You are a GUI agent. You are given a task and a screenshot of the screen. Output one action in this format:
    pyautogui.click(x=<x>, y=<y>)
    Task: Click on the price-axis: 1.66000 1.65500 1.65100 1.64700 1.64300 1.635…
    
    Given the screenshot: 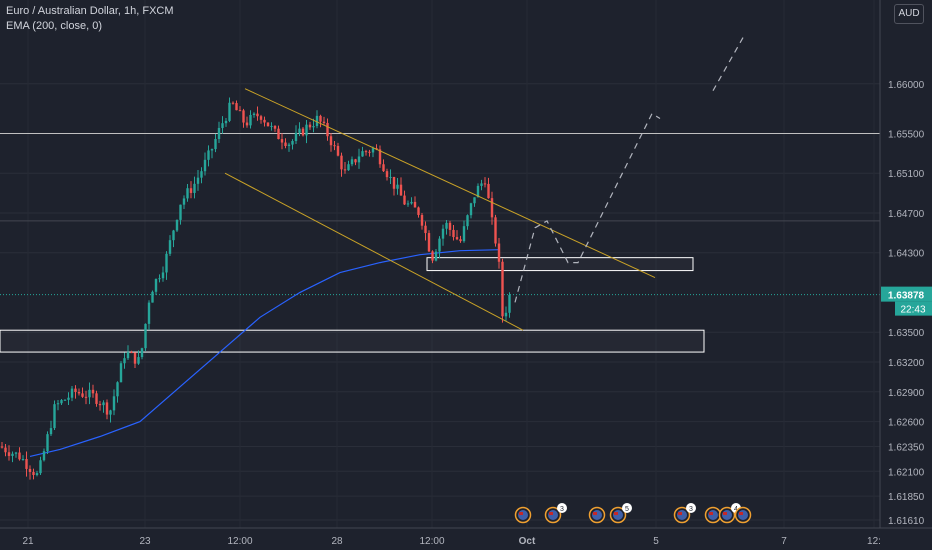 What is the action you would take?
    pyautogui.click(x=906, y=303)
    